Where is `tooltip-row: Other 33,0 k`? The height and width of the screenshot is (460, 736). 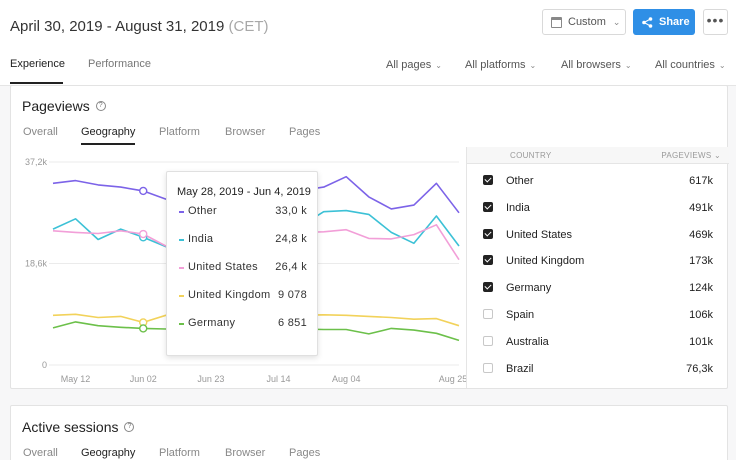 tooltip-row: Other 33,0 k is located at coordinates (243, 212).